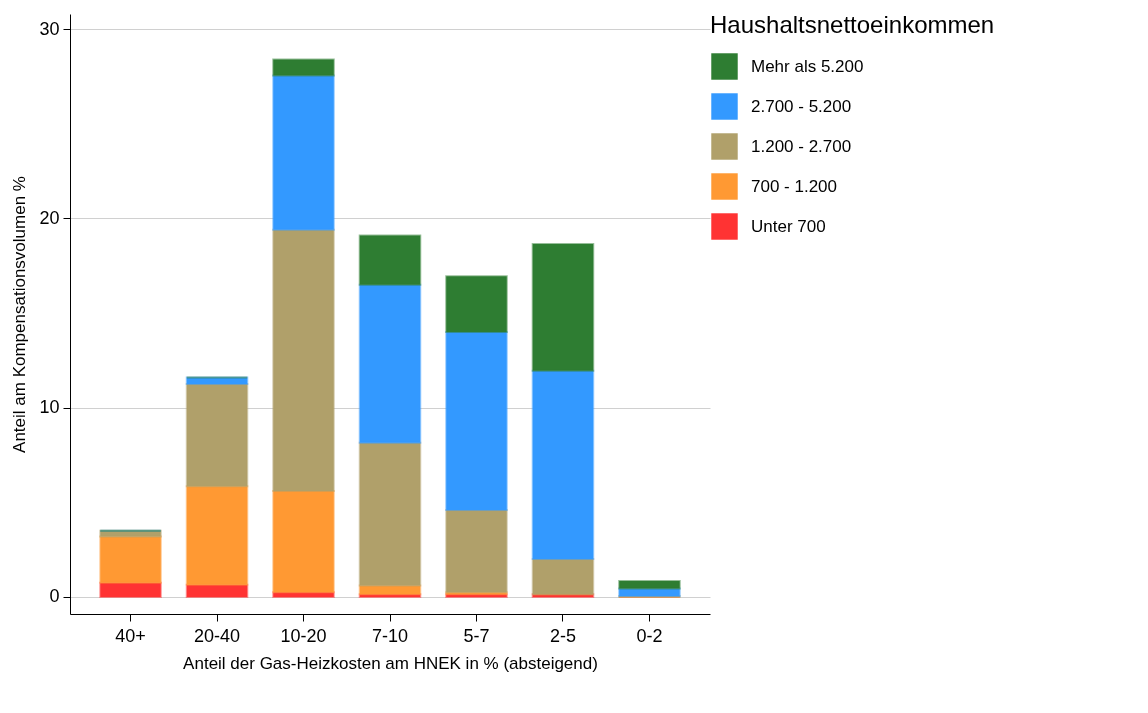 The height and width of the screenshot is (713, 1148). I want to click on legend-label: Unter 700, so click(788, 226).